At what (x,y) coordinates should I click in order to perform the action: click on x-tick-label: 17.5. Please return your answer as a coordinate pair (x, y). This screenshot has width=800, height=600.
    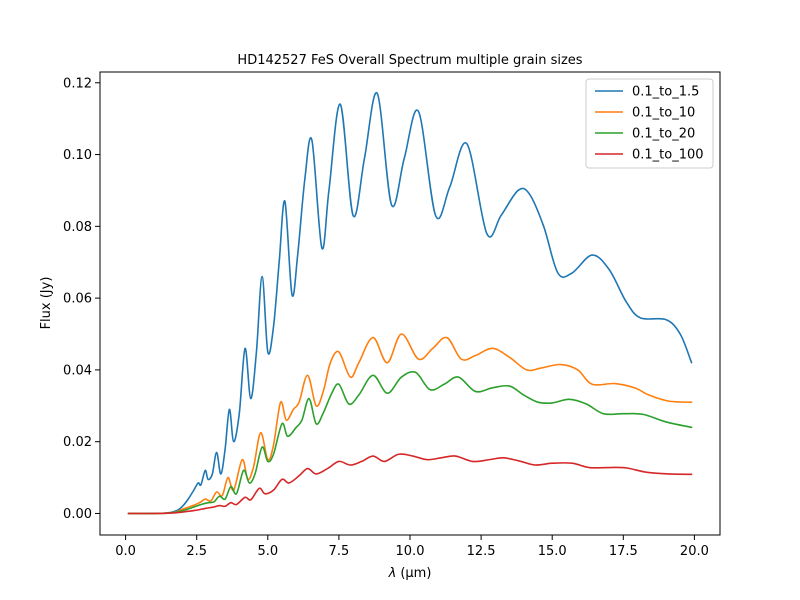
    Looking at the image, I should click on (623, 551).